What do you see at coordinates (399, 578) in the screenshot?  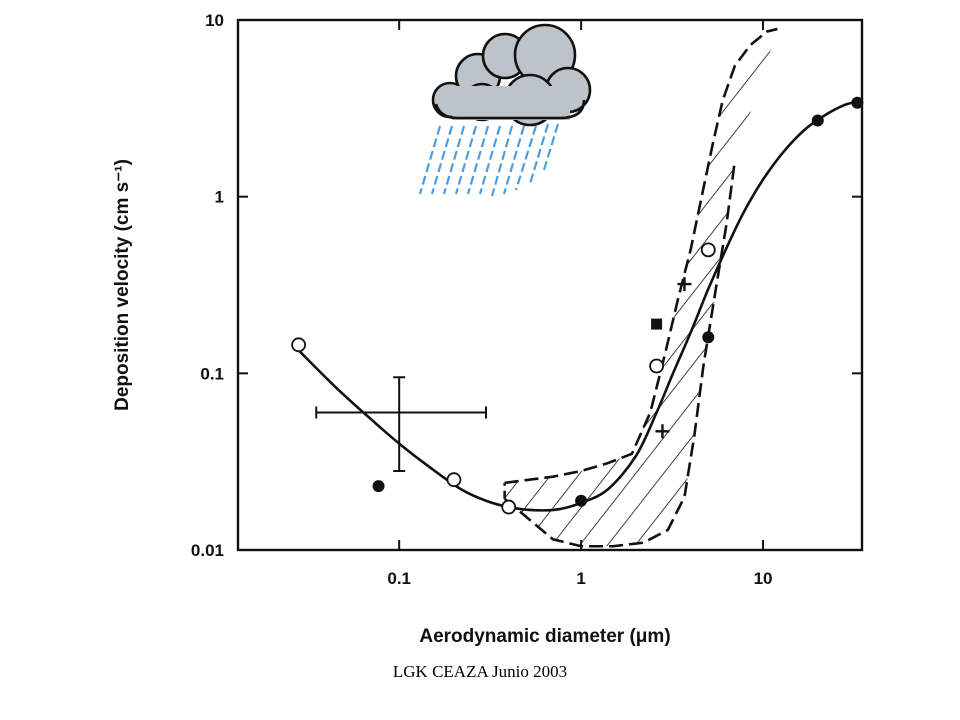 I see `x-tick-label: 0.1` at bounding box center [399, 578].